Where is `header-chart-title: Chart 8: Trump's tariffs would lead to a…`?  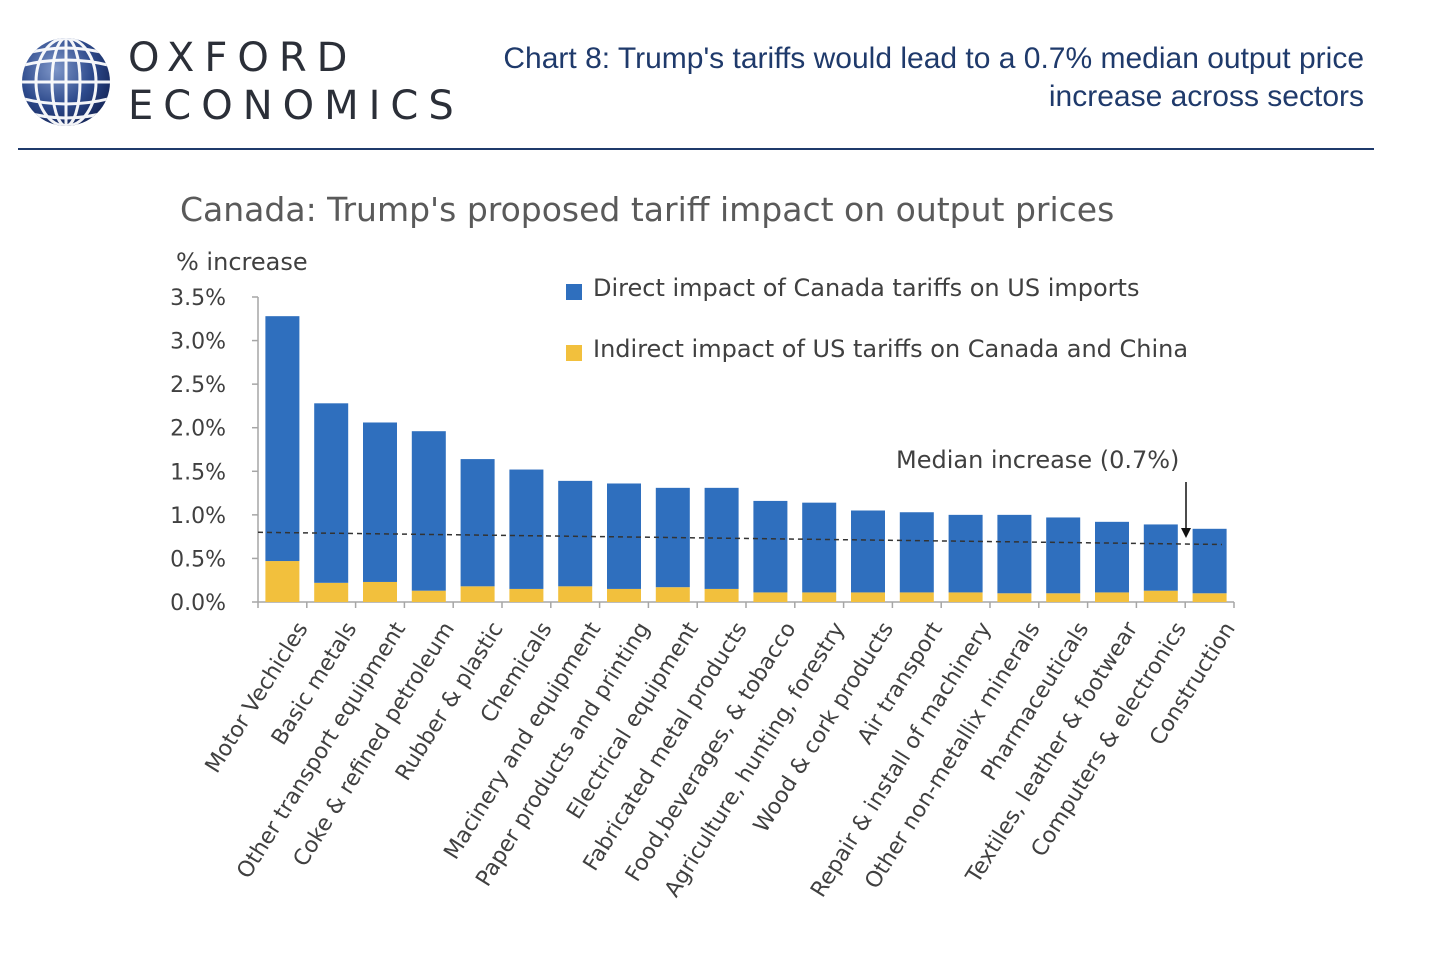
header-chart-title: Chart 8: Trump's tariffs would lead to a… is located at coordinates (933, 77).